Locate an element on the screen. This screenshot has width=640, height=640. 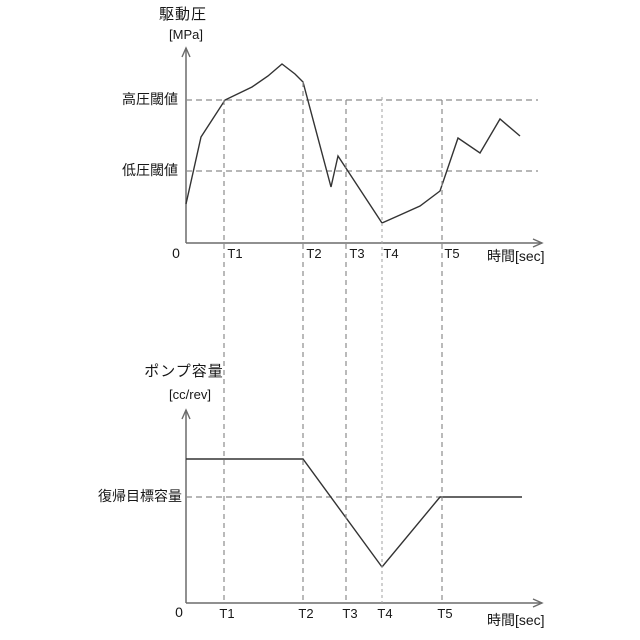
pump-axis-title: ポンプ容量 is located at coordinates (184, 371).